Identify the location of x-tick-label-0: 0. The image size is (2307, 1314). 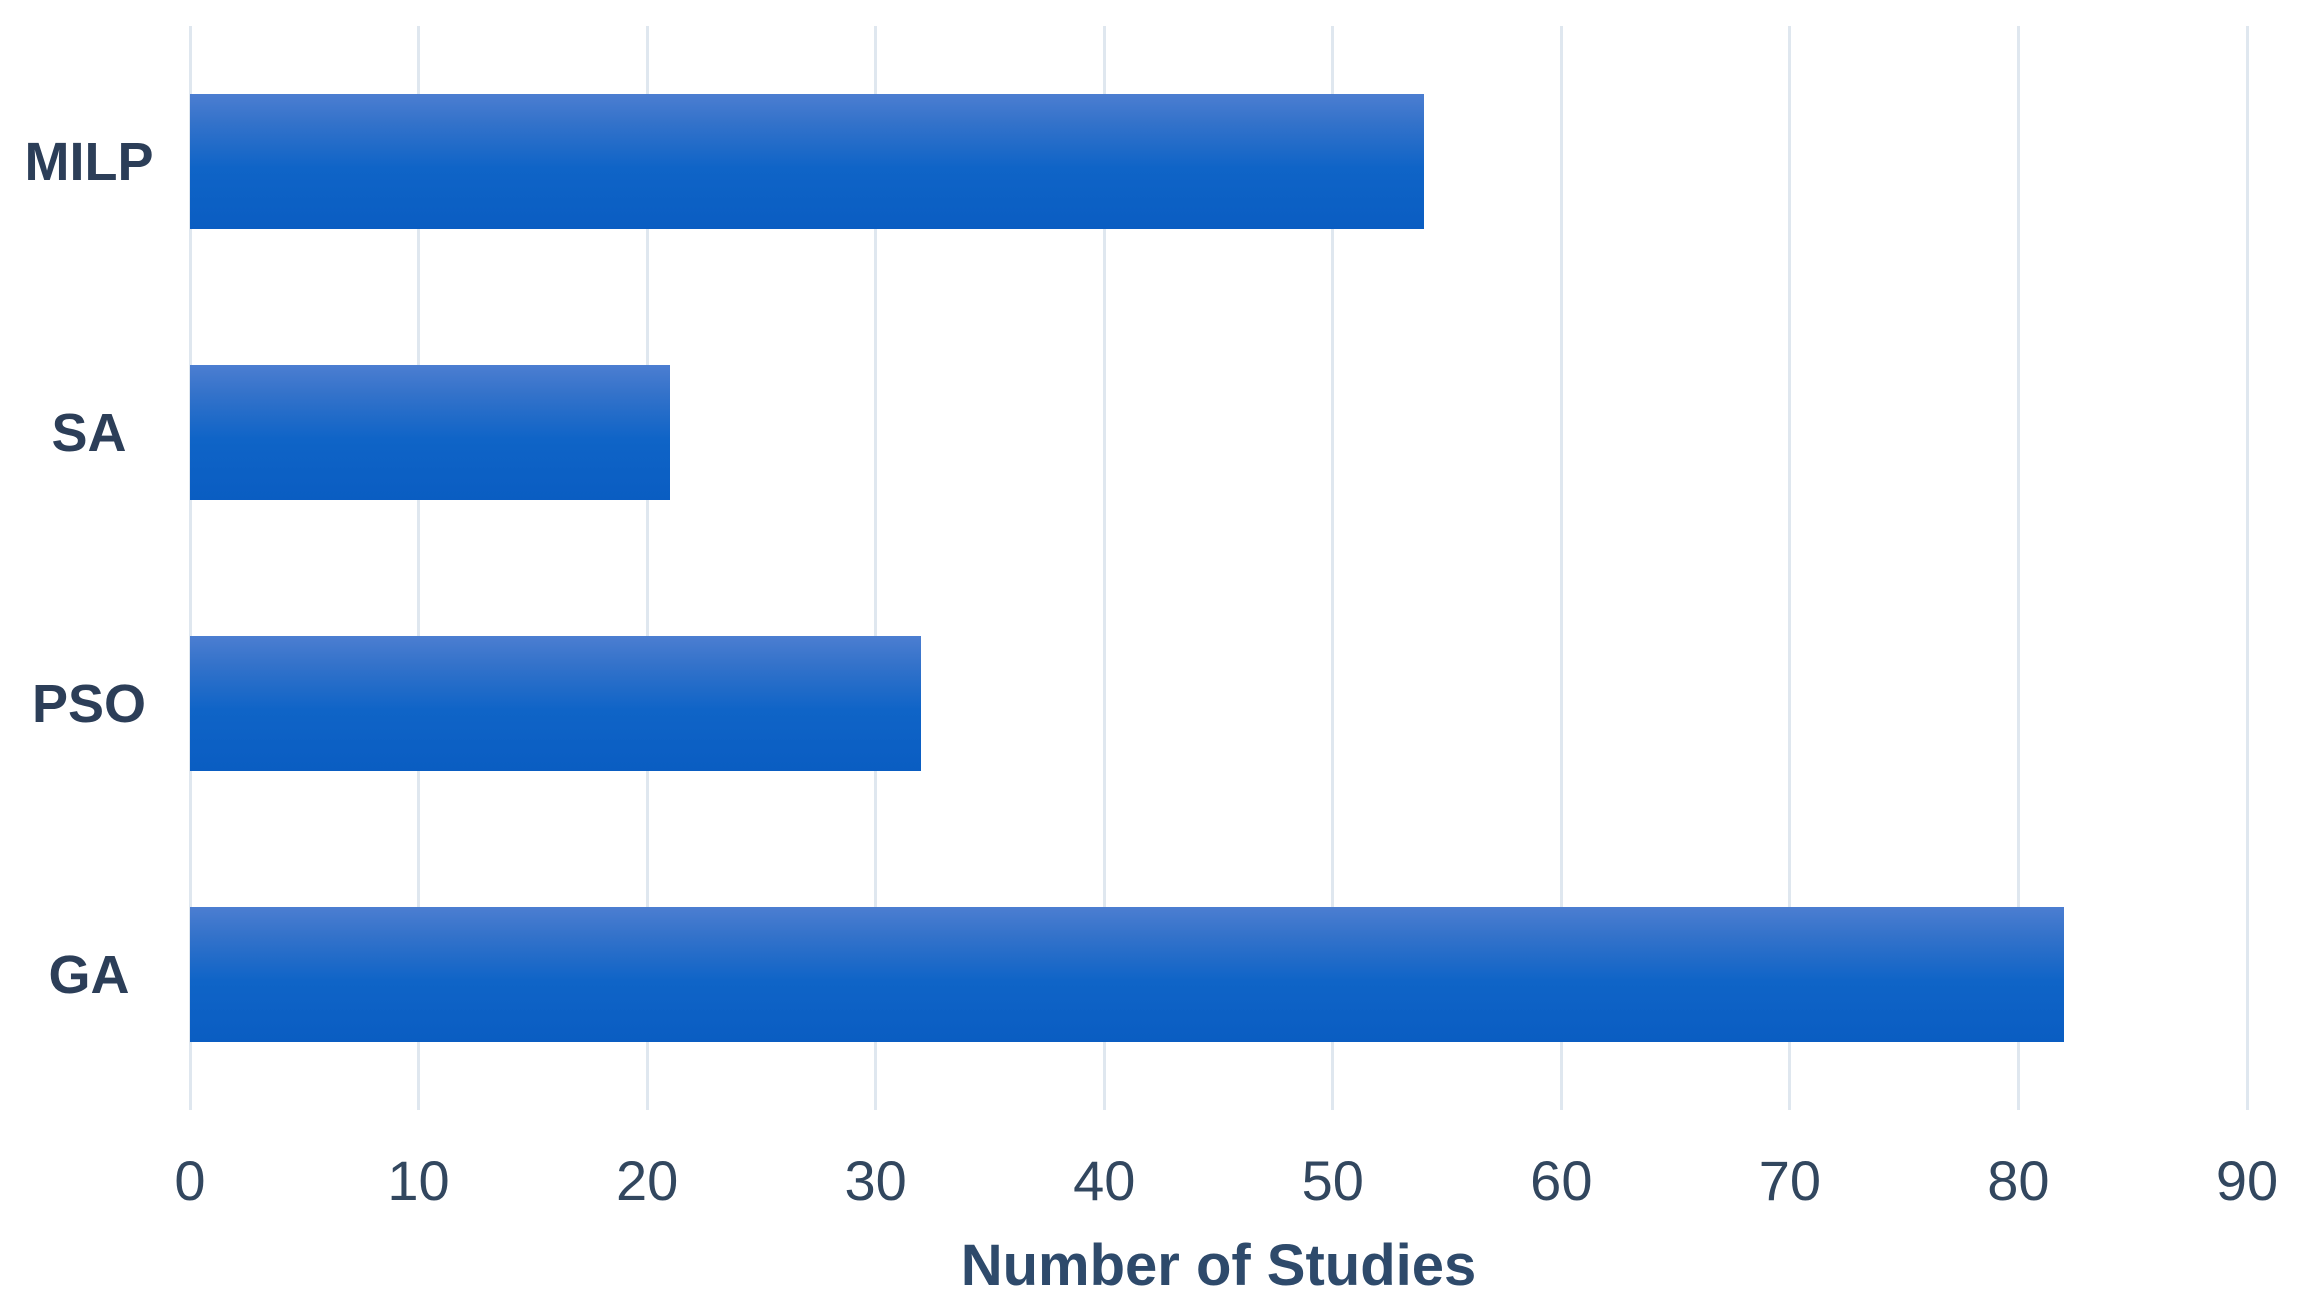
(190, 1180).